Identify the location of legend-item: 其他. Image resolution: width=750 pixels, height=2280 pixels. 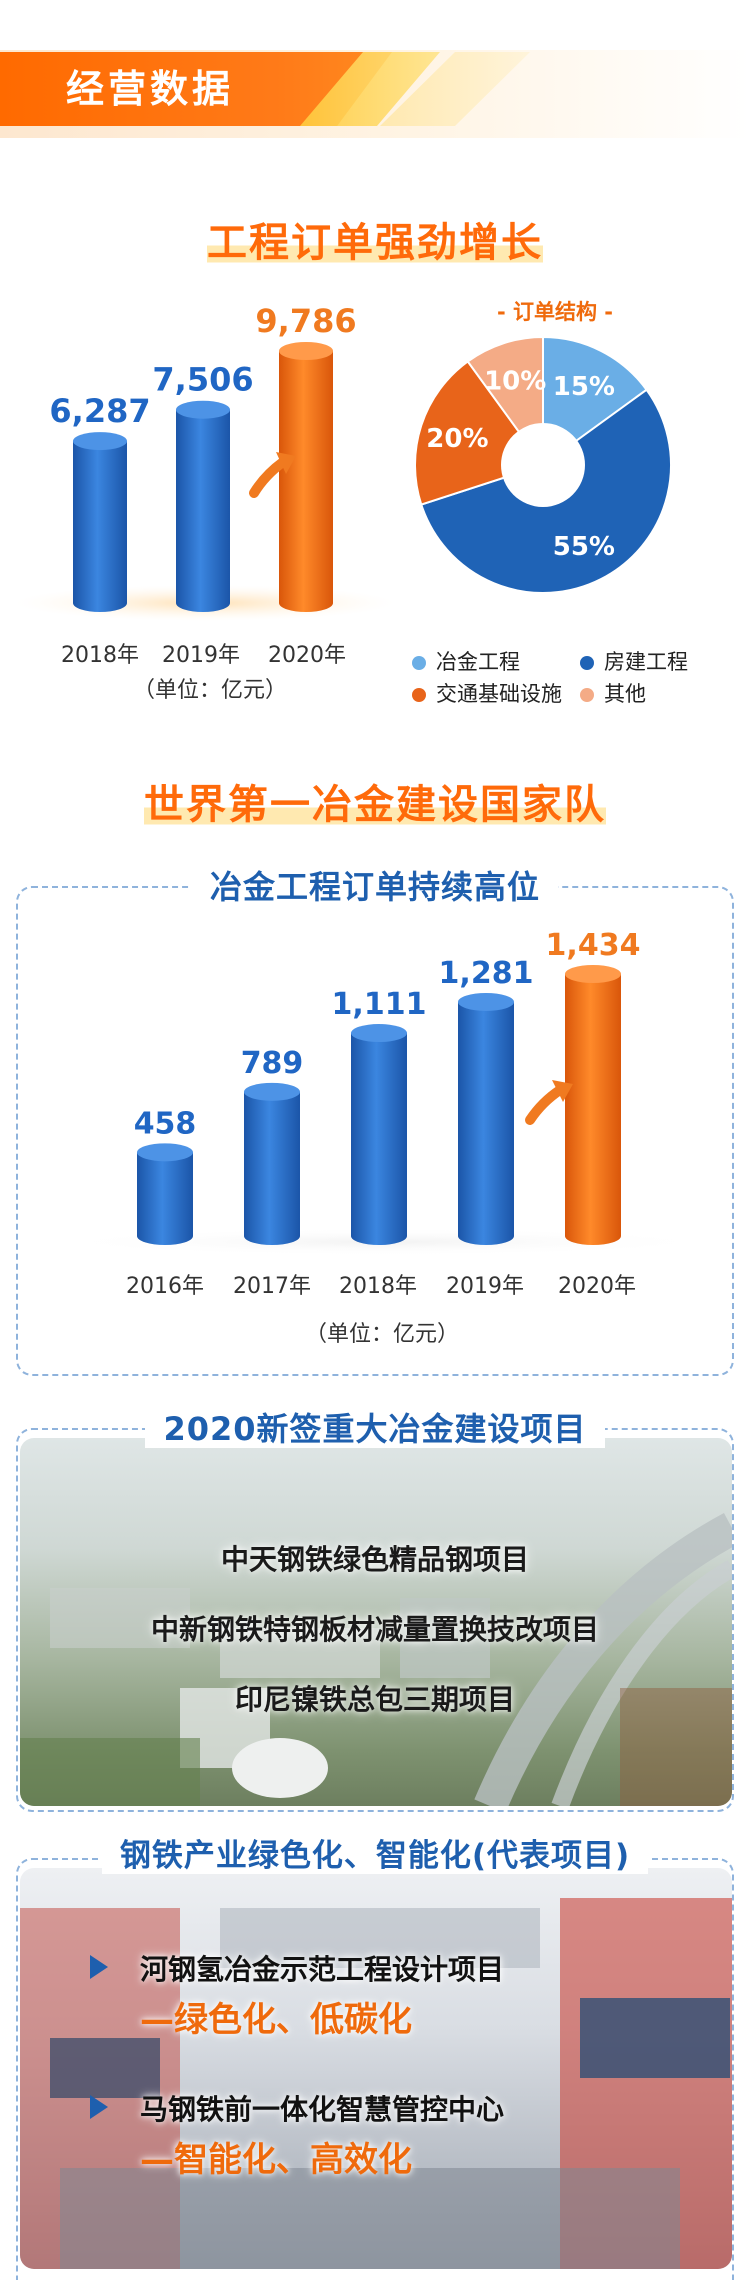
(613, 693).